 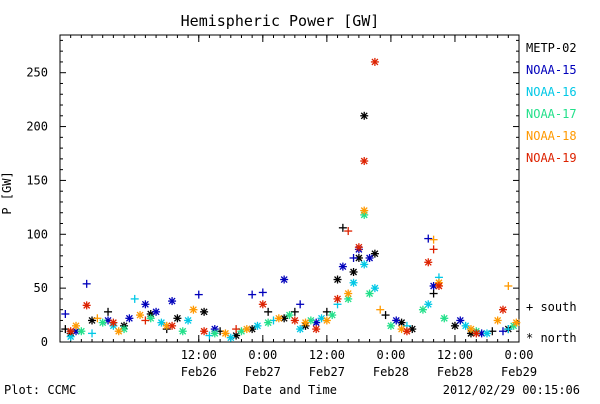 What do you see at coordinates (37, 180) in the screenshot?
I see `y-tick-label: 150` at bounding box center [37, 180].